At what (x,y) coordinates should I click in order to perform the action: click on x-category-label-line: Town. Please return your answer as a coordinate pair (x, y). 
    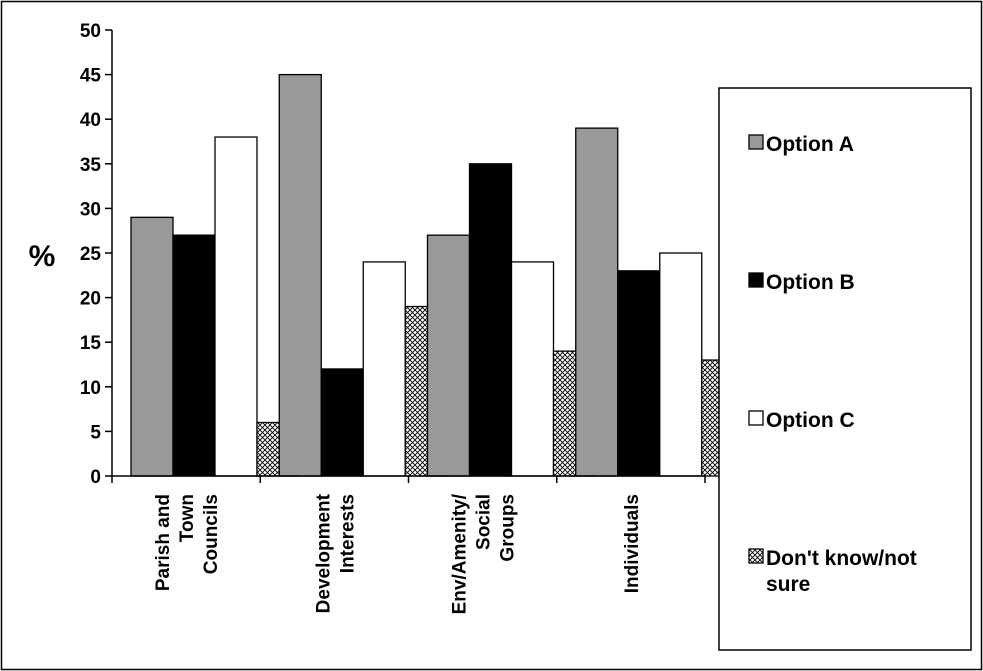
    Looking at the image, I should click on (187, 518).